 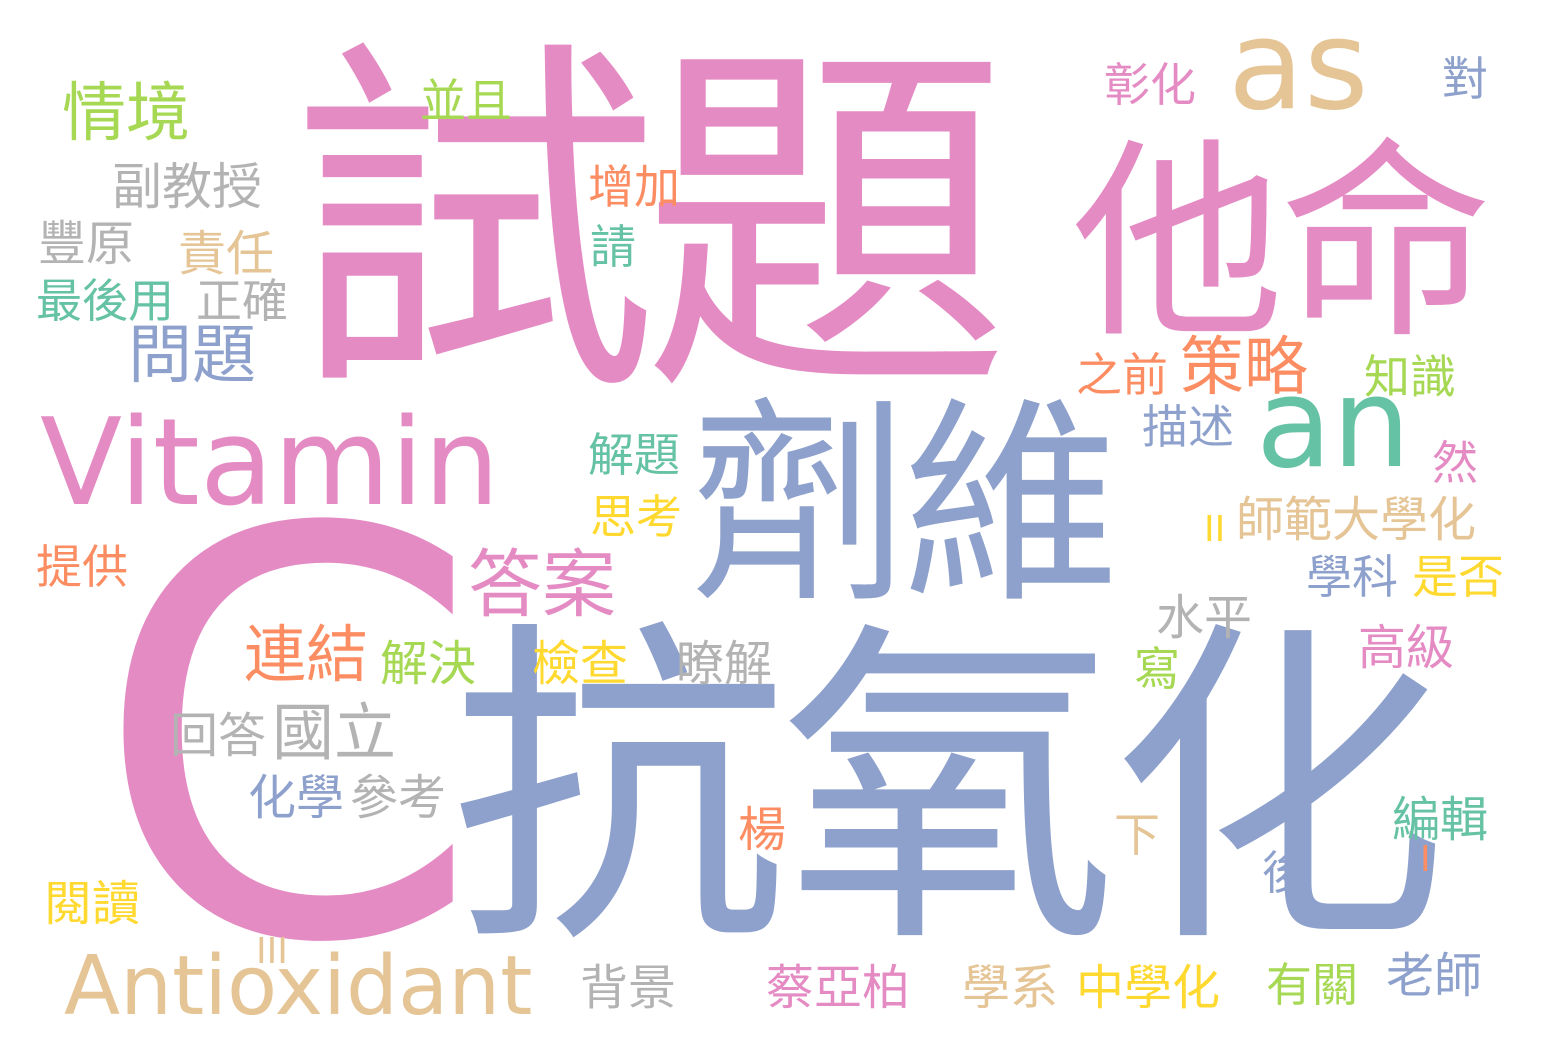 What do you see at coordinates (580, 664) in the screenshot?
I see `word-jiancha: 檢查` at bounding box center [580, 664].